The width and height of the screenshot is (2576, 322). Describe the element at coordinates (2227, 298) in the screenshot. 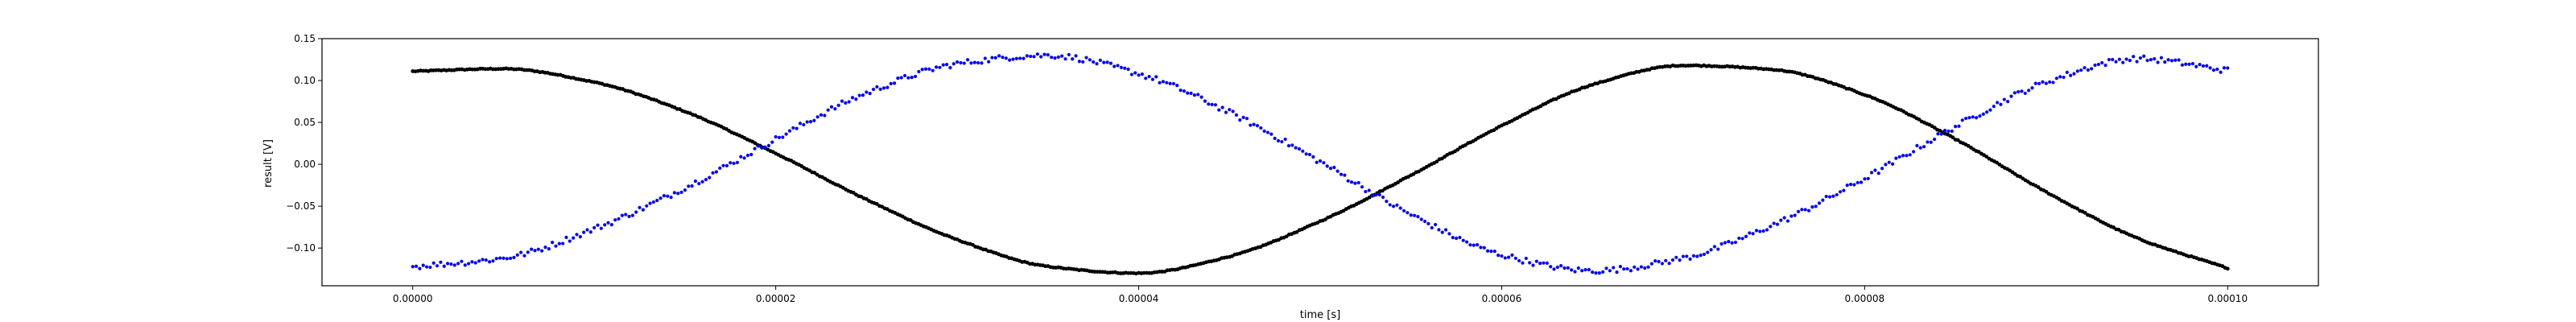

I see `x-tick-label: 0.00010` at that location.